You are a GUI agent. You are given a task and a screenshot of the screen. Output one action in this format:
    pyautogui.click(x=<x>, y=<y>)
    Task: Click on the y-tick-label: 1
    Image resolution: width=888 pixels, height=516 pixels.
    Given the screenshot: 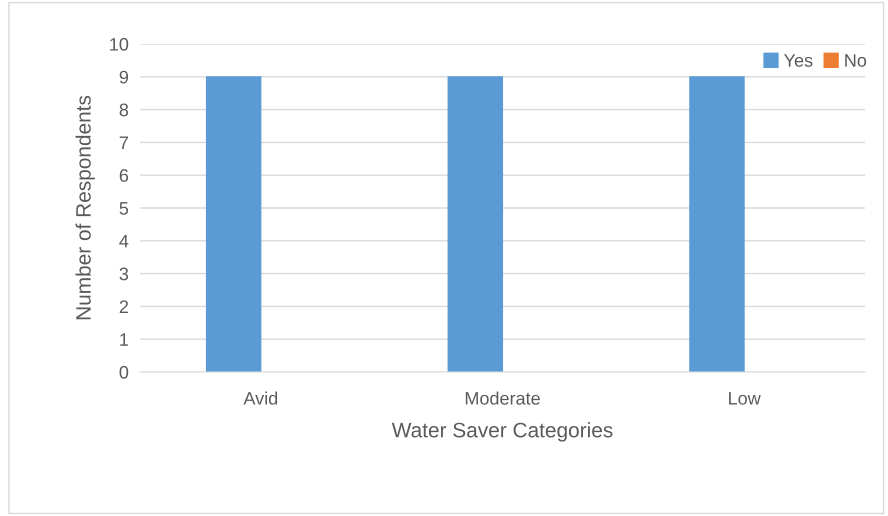 What is the action you would take?
    pyautogui.click(x=124, y=339)
    